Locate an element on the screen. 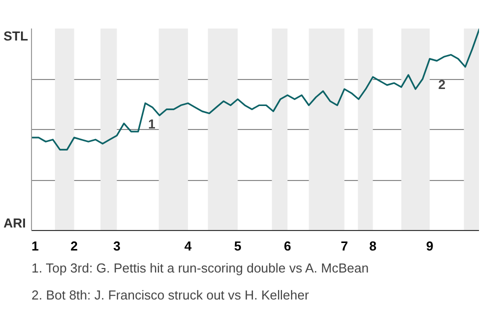  x-tick-label: 9 is located at coordinates (430, 246).